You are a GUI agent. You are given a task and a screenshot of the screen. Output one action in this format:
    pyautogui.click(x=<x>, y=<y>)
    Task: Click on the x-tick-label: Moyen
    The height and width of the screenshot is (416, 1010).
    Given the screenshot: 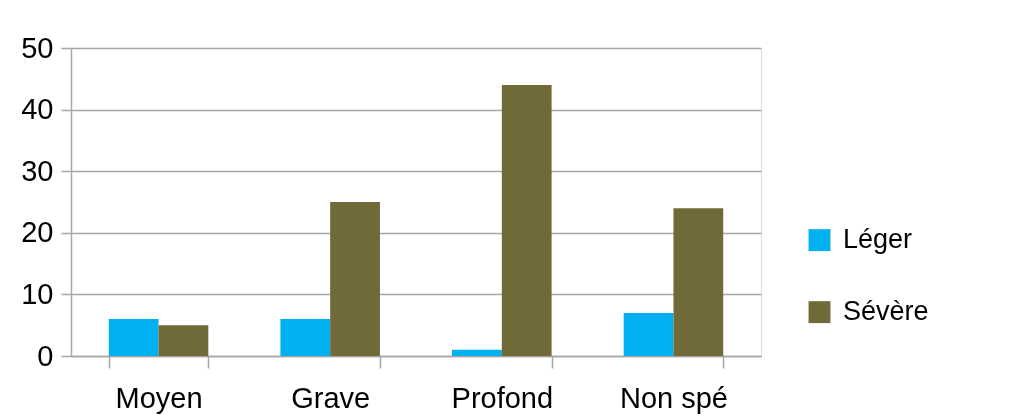 What is the action you would take?
    pyautogui.click(x=159, y=397)
    